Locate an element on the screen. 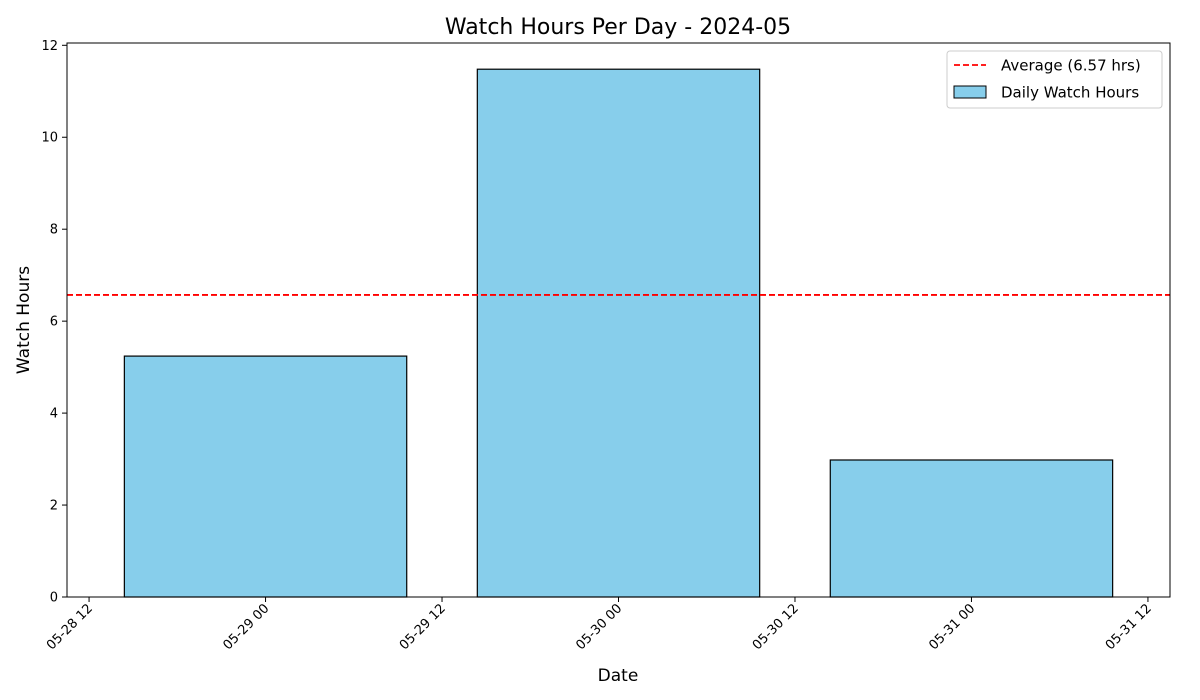 The image size is (1200, 700). legend-box is located at coordinates (1054, 79).